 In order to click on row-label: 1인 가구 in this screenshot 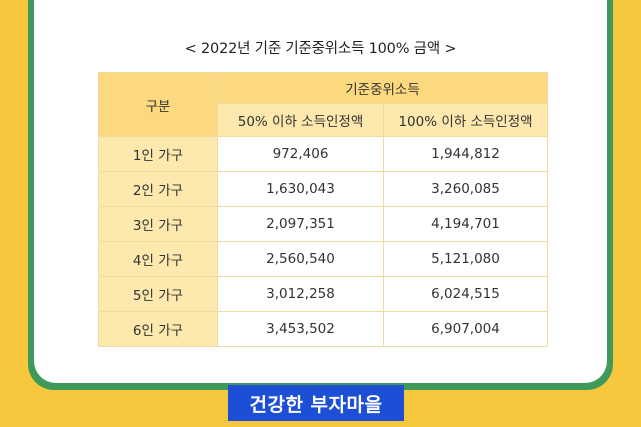, I will do `click(158, 154)`.